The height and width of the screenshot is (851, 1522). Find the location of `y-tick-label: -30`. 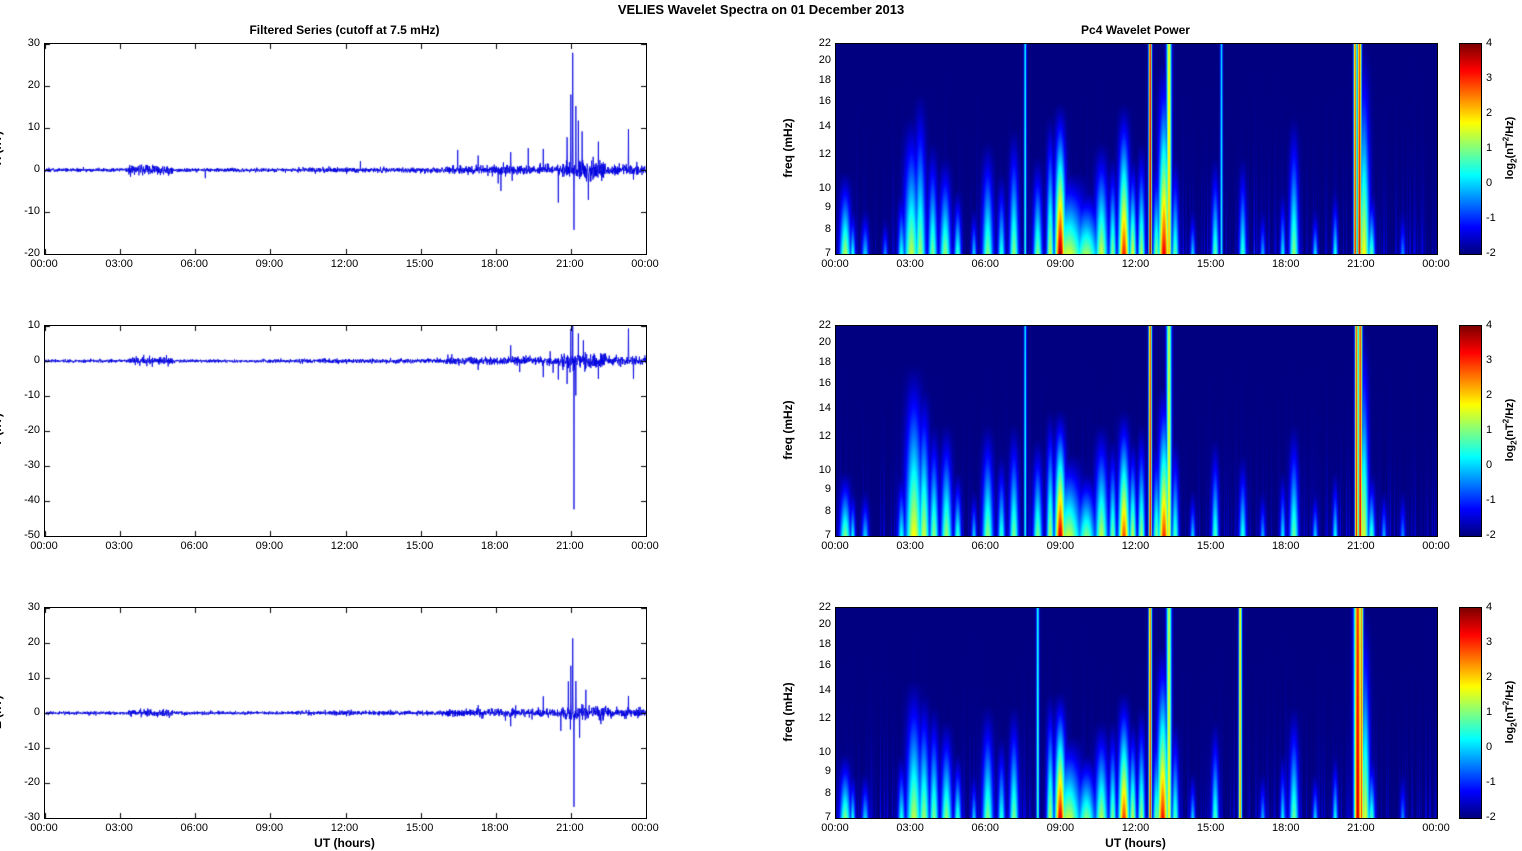

y-tick-label: -30 is located at coordinates (32, 817).